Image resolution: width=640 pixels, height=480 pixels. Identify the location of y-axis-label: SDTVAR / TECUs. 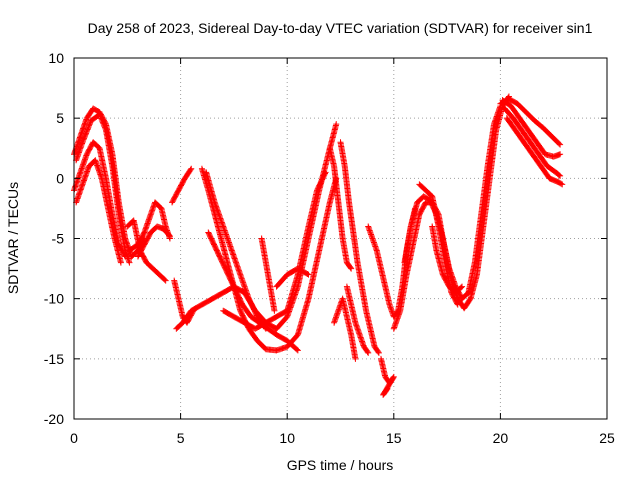
(13, 238).